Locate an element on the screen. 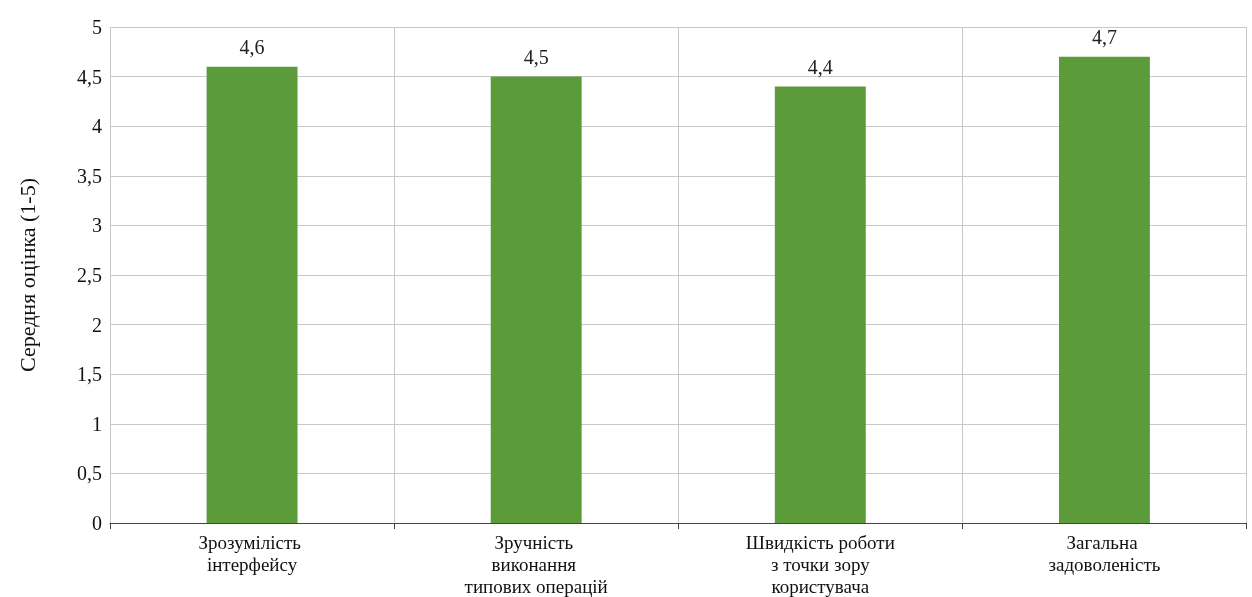 This screenshot has width=1252, height=597. y-tick-label: 1 is located at coordinates (97, 423).